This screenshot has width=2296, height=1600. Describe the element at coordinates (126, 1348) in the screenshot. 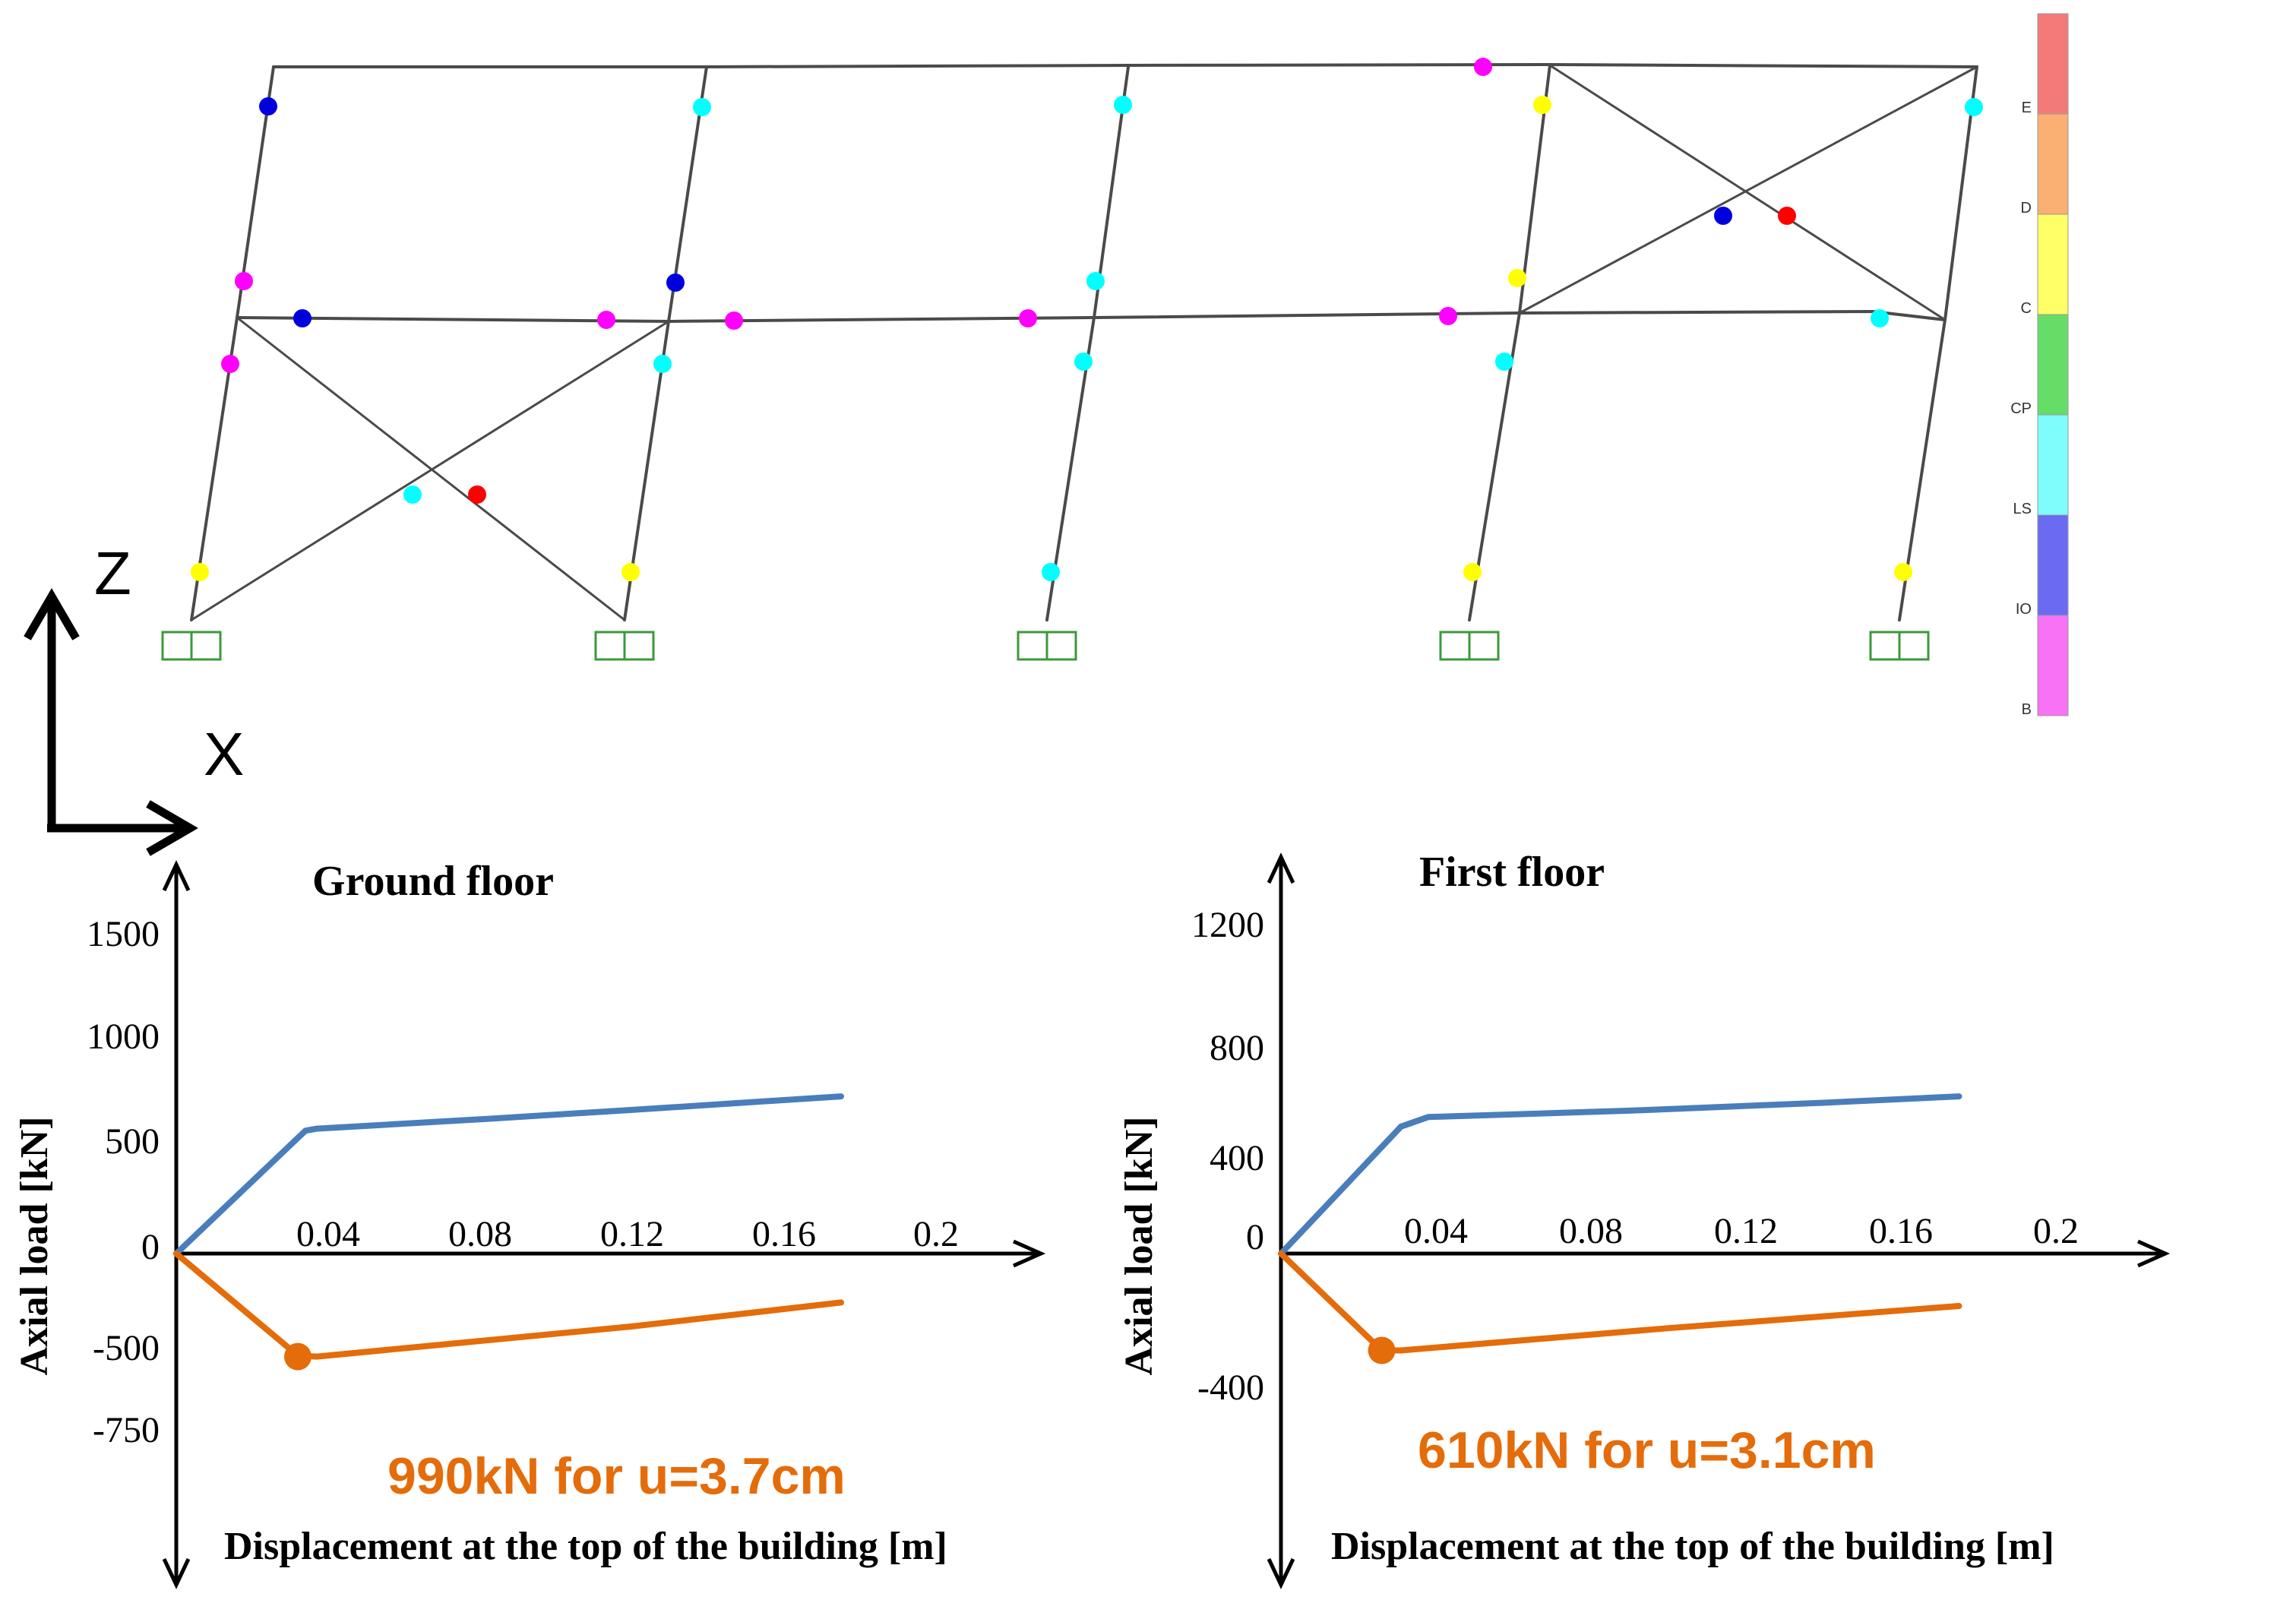

I see `y-tick-label: -500` at that location.